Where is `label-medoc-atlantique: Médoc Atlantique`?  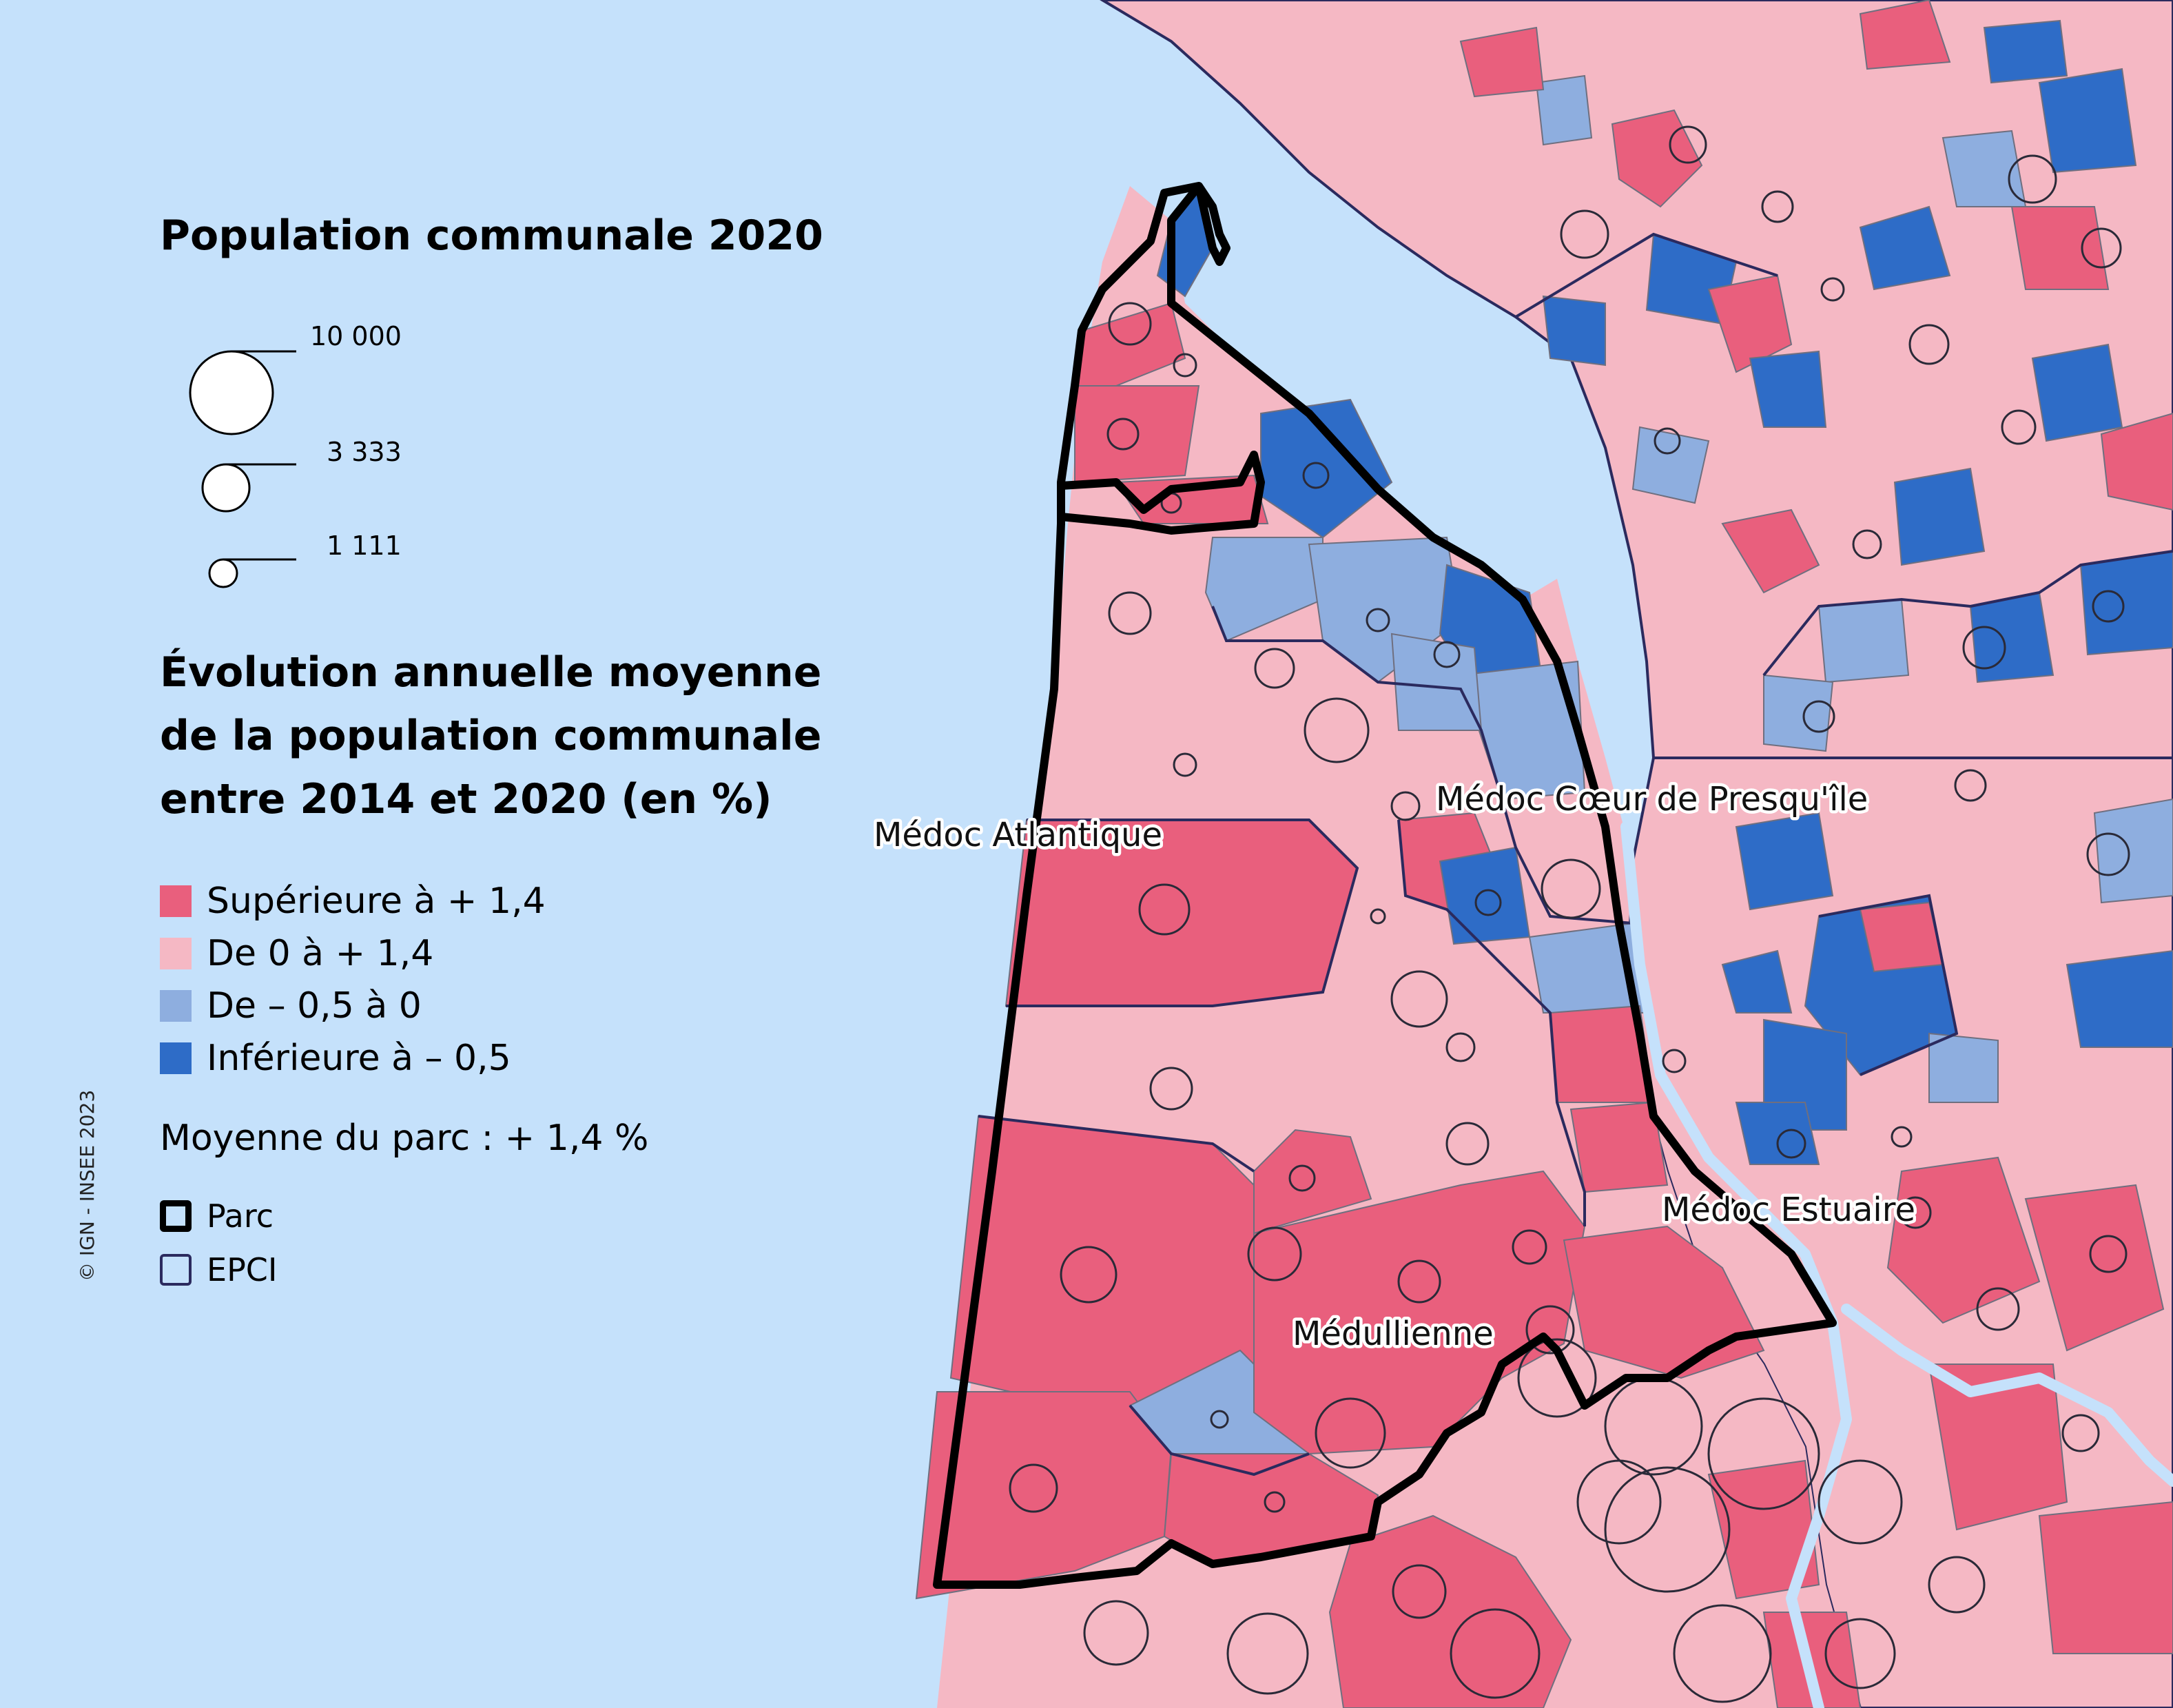
label-medoc-atlantique: Médoc Atlantique is located at coordinates (1018, 835).